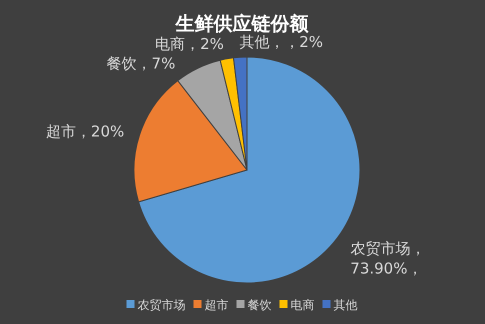 This screenshot has height=324, width=485. Describe the element at coordinates (302, 305) in the screenshot. I see `legend-label: 电商` at that location.